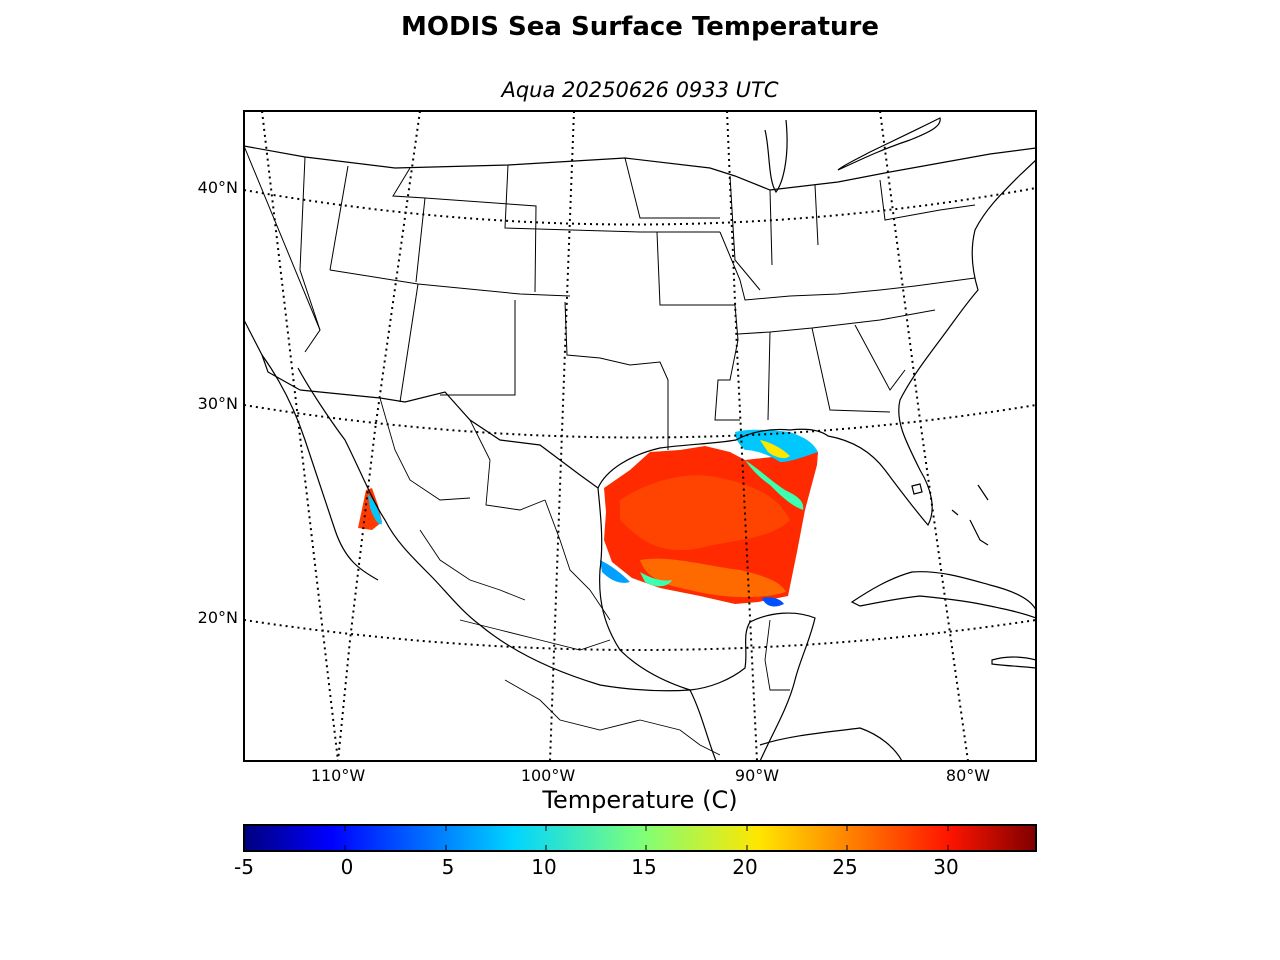  I want to click on state-line-36n, so click(450, 283).